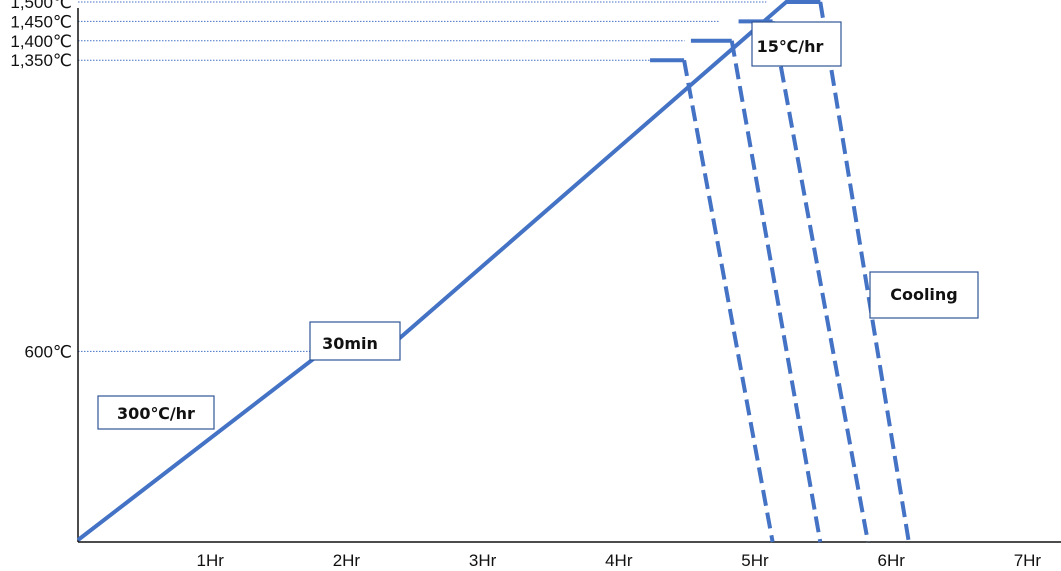 This screenshot has height=571, width=1061. What do you see at coordinates (790, 46) in the screenshot?
I see `annotation-text: 15℃/hr` at bounding box center [790, 46].